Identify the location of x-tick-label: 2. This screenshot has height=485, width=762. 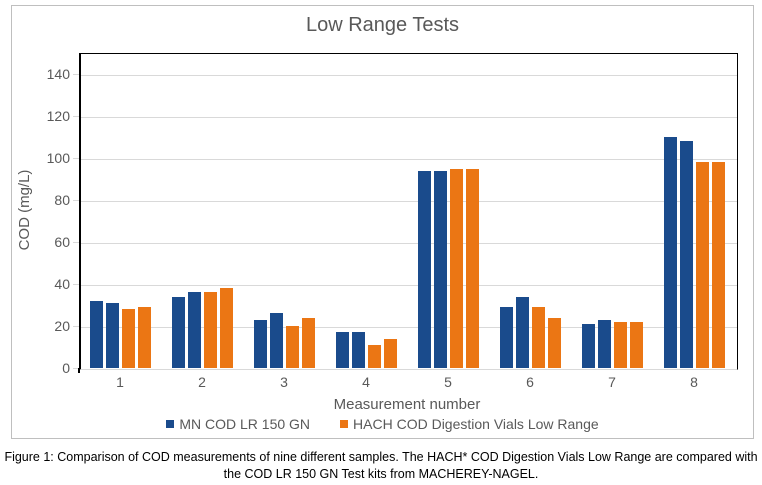
(202, 382).